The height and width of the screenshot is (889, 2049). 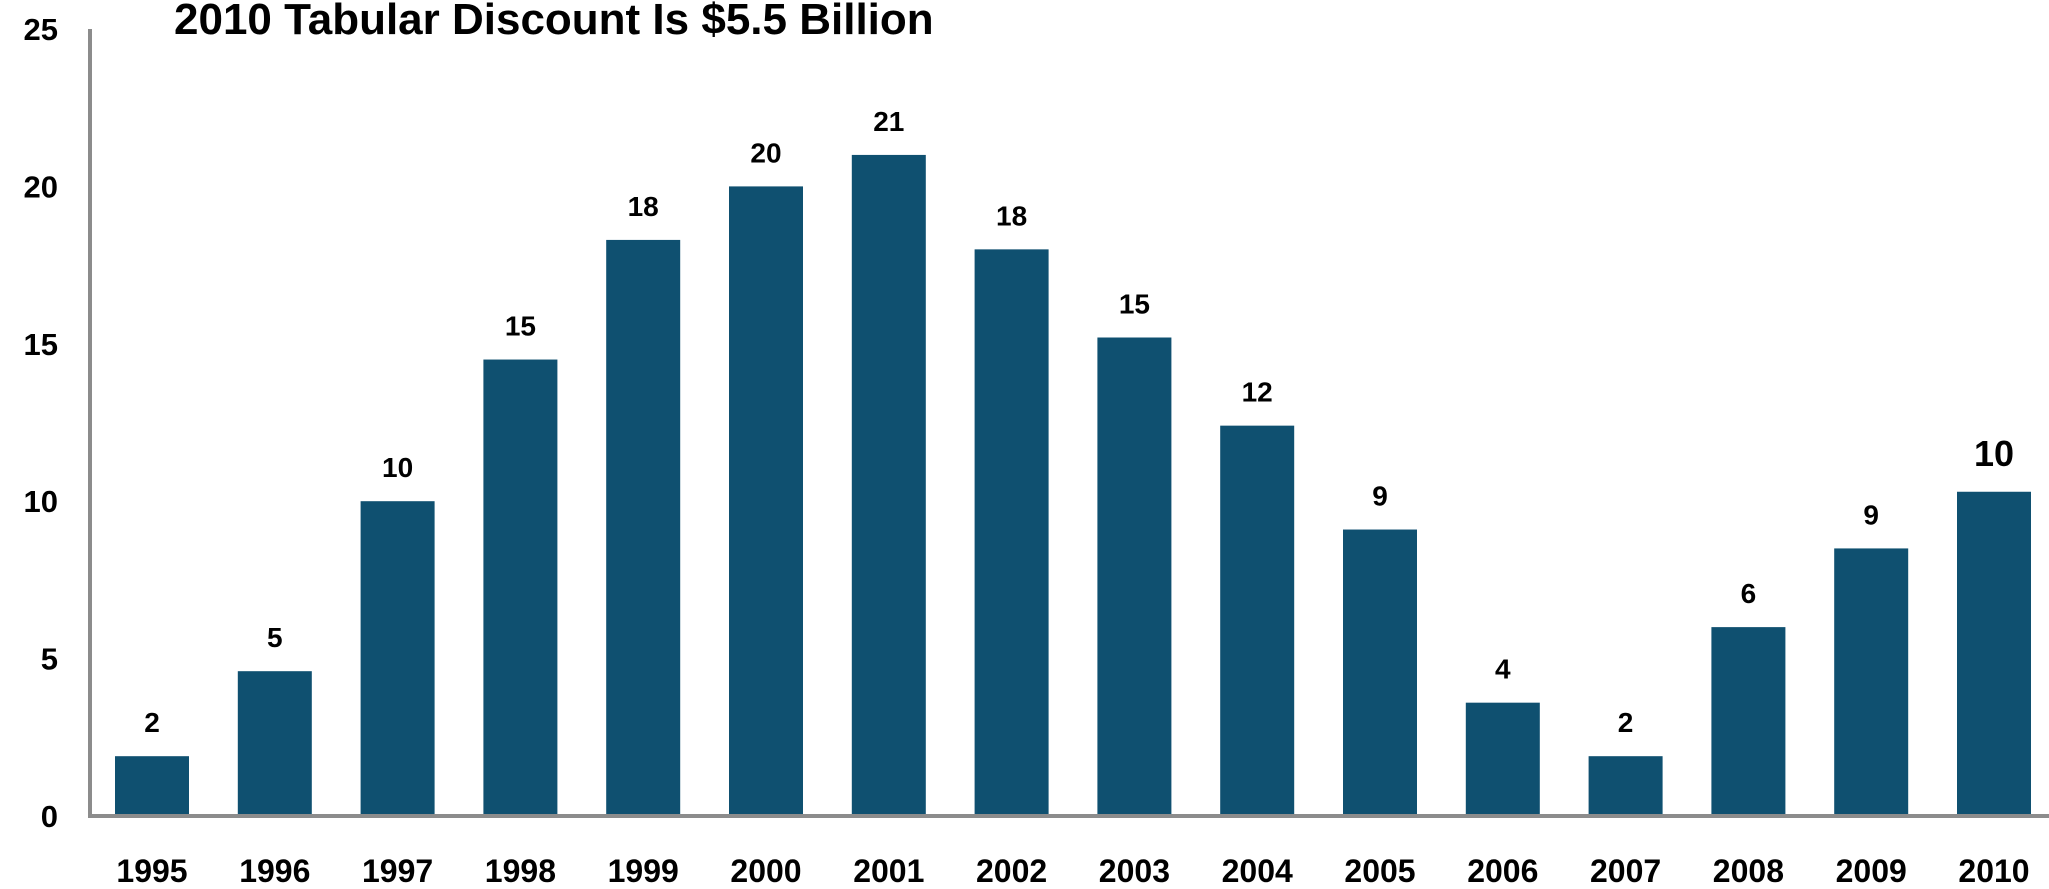 I want to click on x-tick-2008: 2008, so click(x=1748, y=871).